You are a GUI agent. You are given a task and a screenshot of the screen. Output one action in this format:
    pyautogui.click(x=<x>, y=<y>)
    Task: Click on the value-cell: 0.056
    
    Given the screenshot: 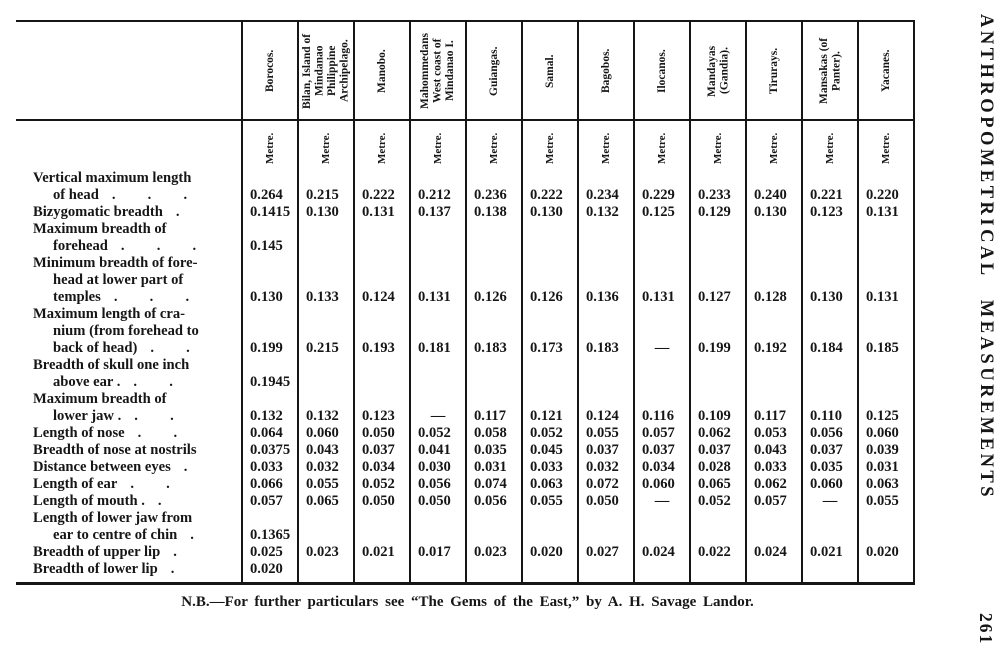 What is the action you would take?
    pyautogui.click(x=493, y=501)
    